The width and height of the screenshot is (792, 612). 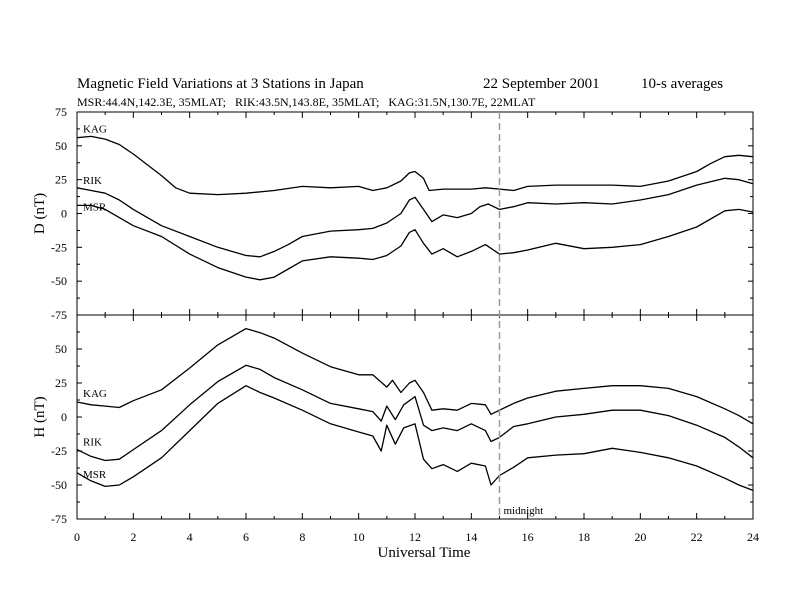 What do you see at coordinates (753, 537) in the screenshot?
I see `x-tick-label: 24` at bounding box center [753, 537].